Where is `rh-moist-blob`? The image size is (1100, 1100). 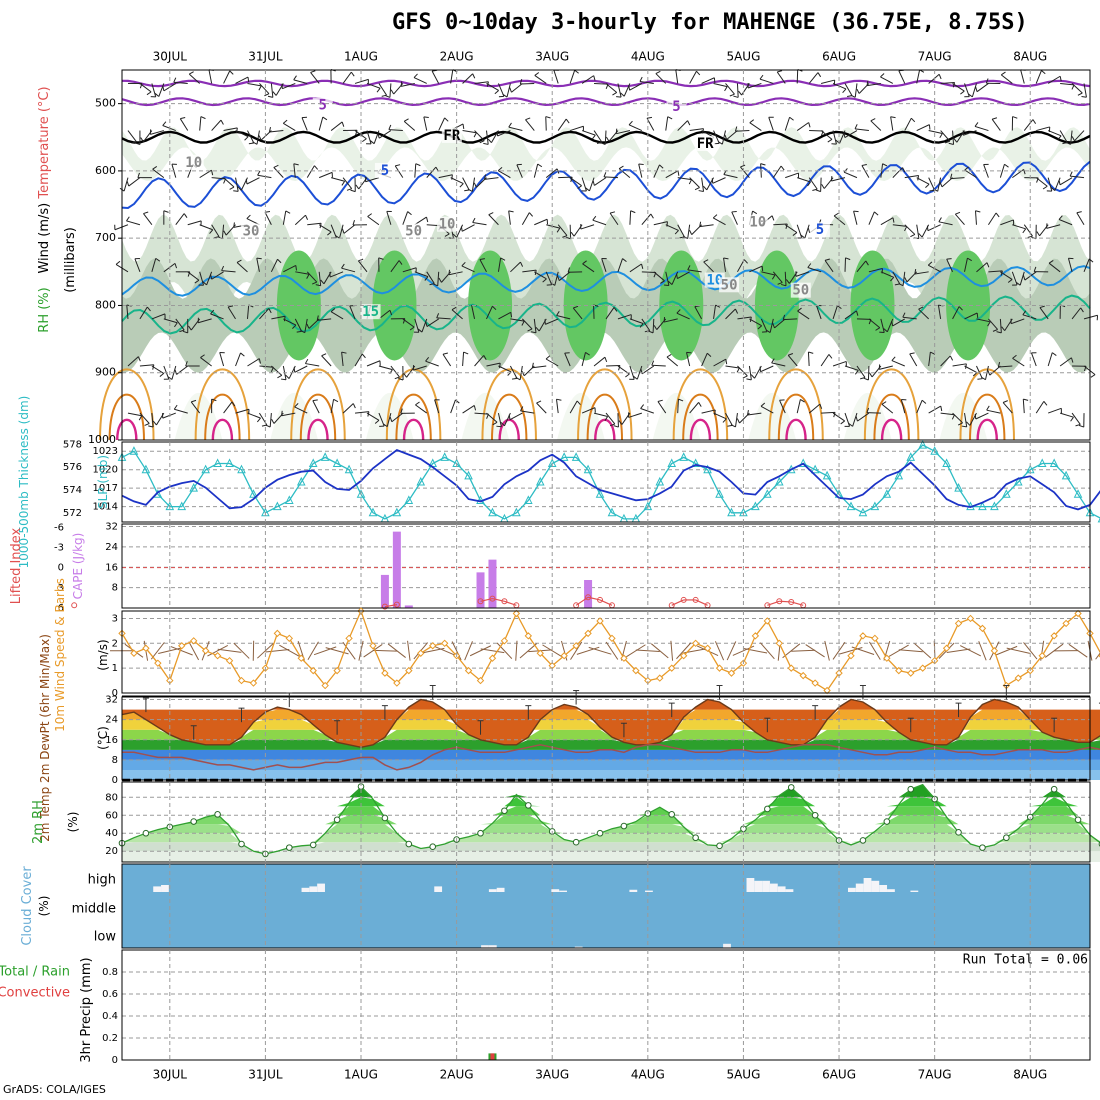 rh-moist-blob is located at coordinates (490, 305).